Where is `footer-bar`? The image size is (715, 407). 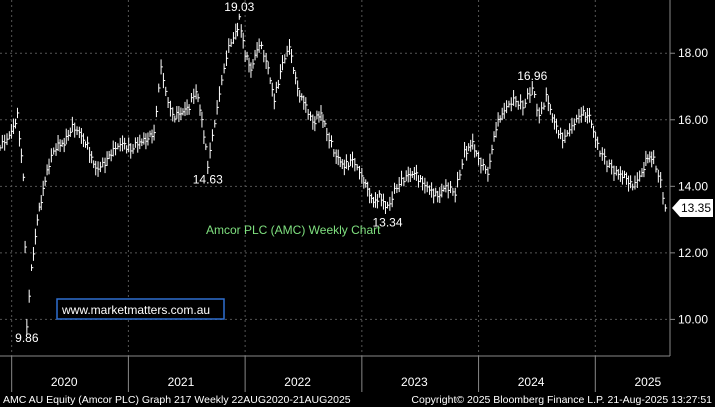
footer-bar is located at coordinates (357, 399).